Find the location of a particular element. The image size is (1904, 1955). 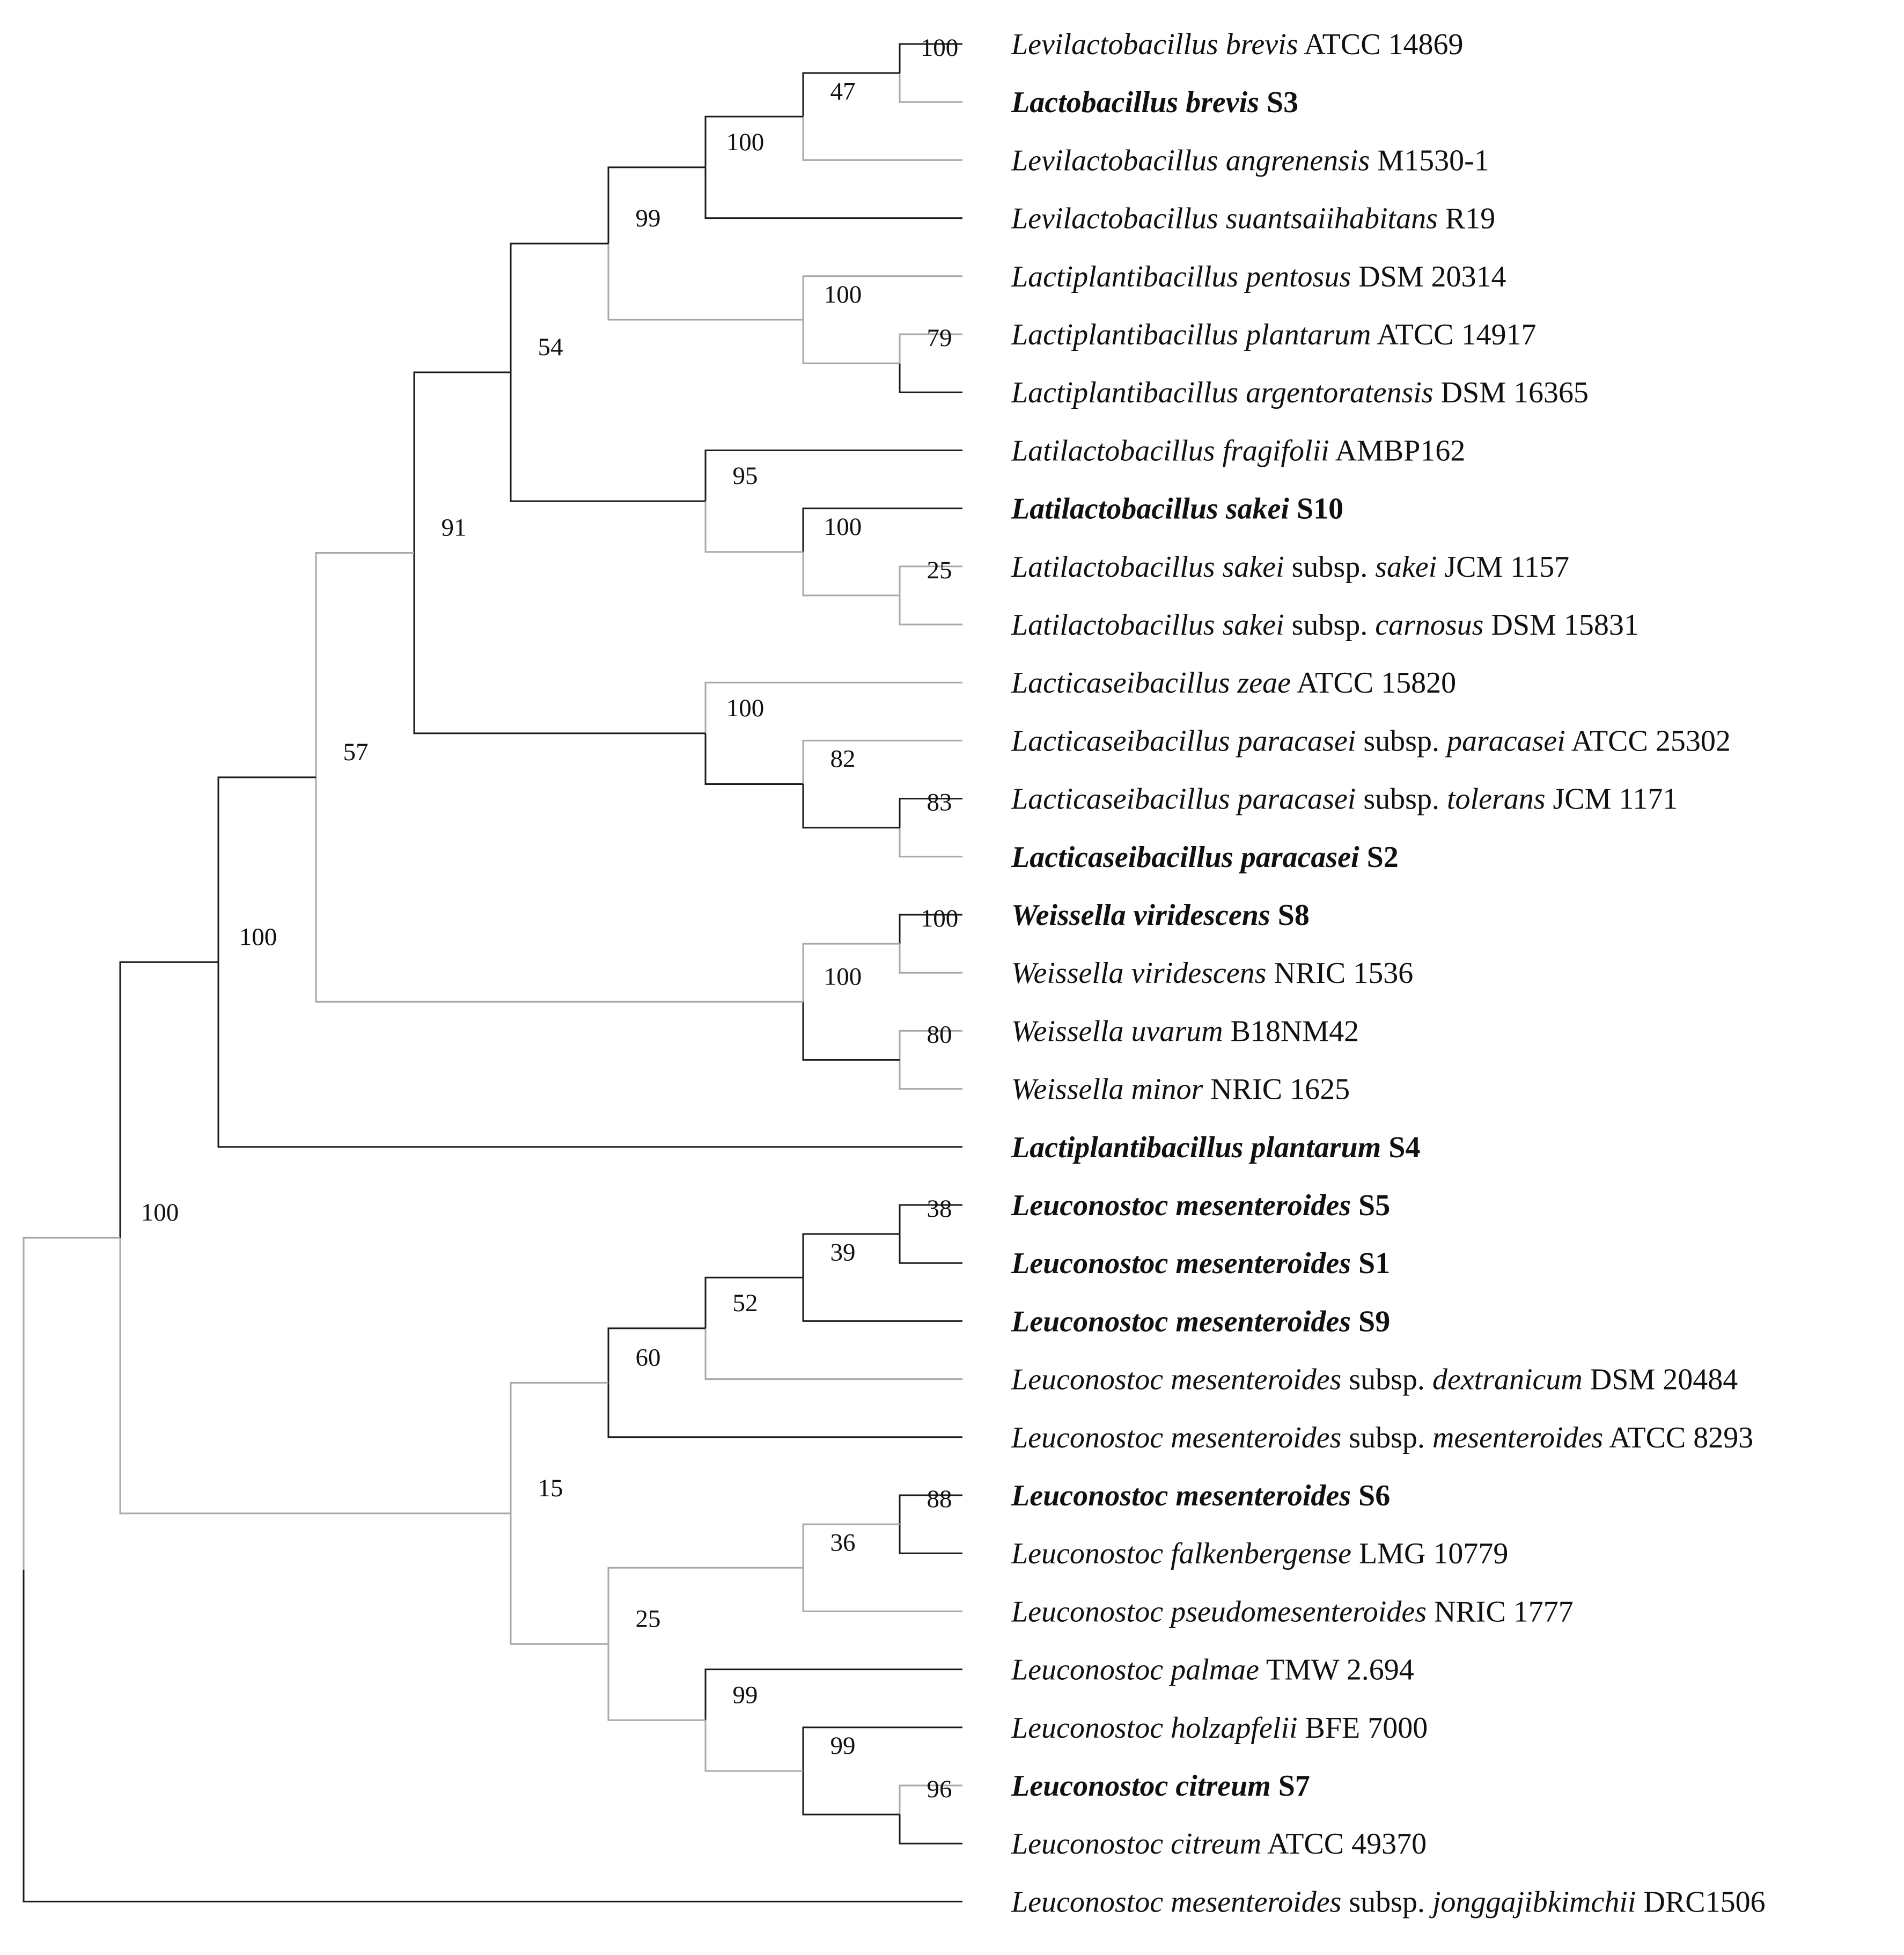

taxon-label-part: S7 is located at coordinates (1290, 1786).